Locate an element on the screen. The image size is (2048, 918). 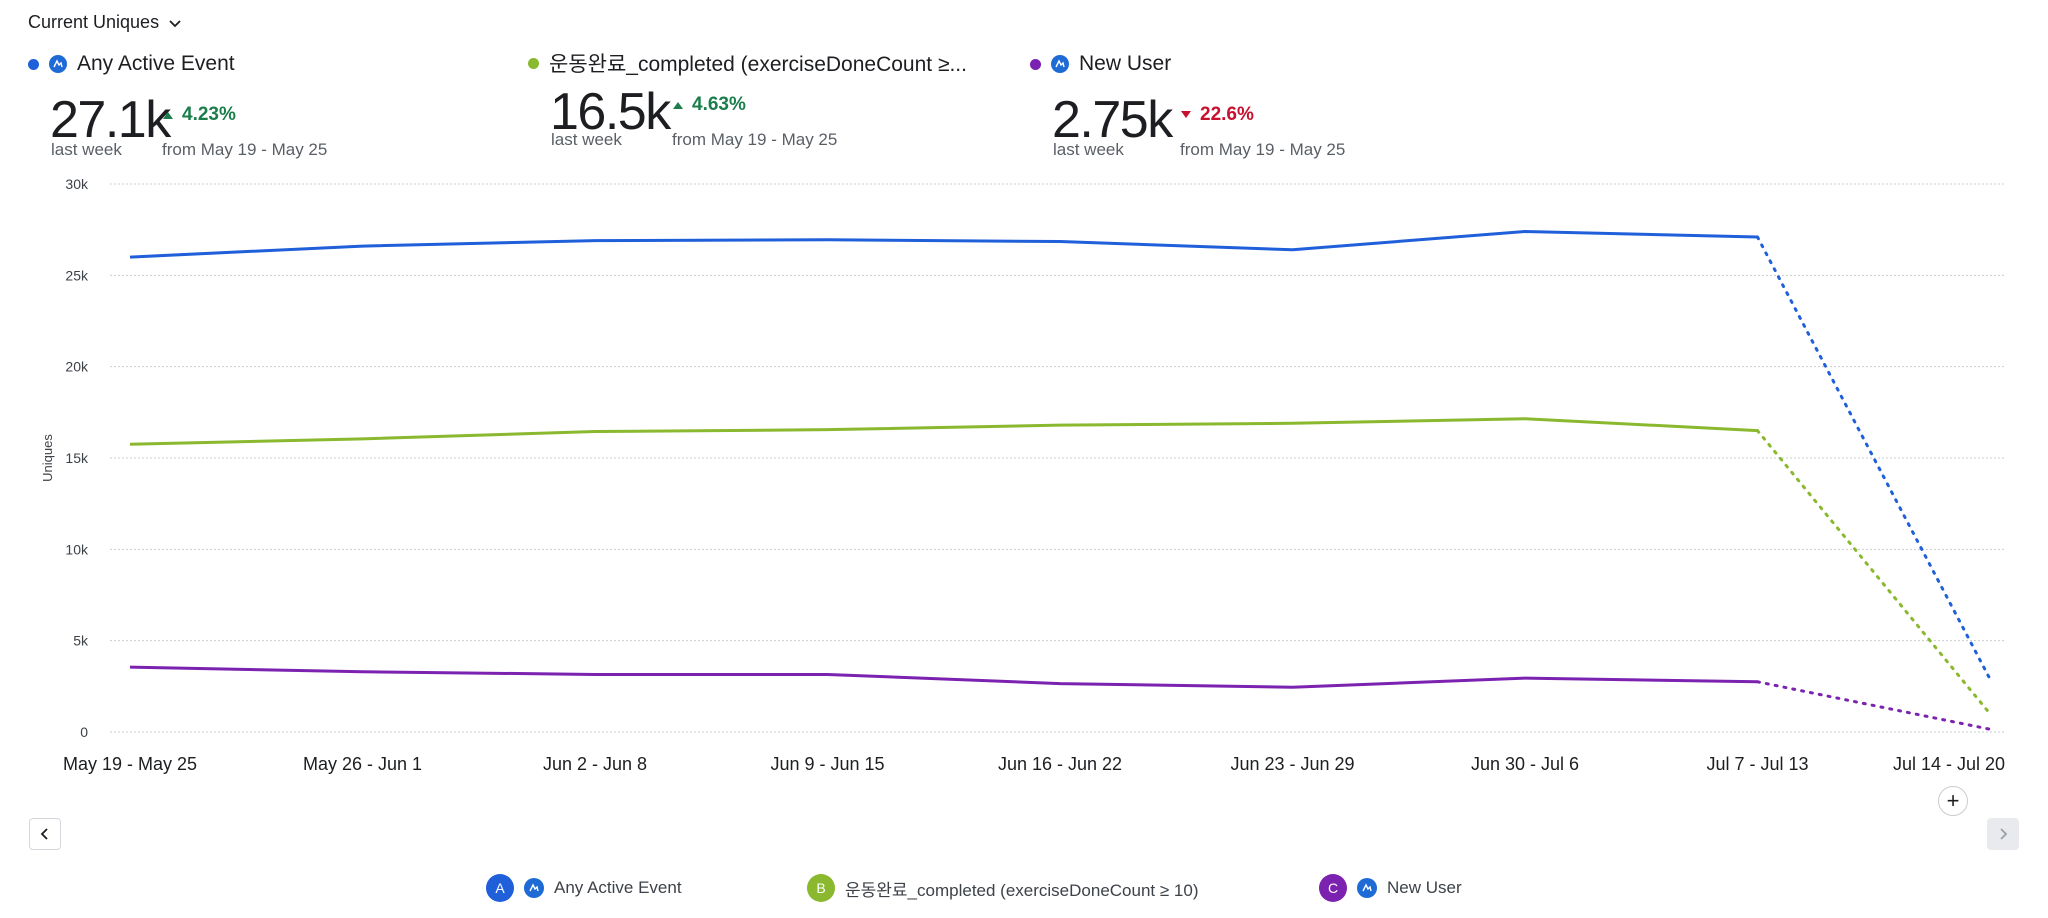
series-letter-badge: C is located at coordinates (1333, 888).